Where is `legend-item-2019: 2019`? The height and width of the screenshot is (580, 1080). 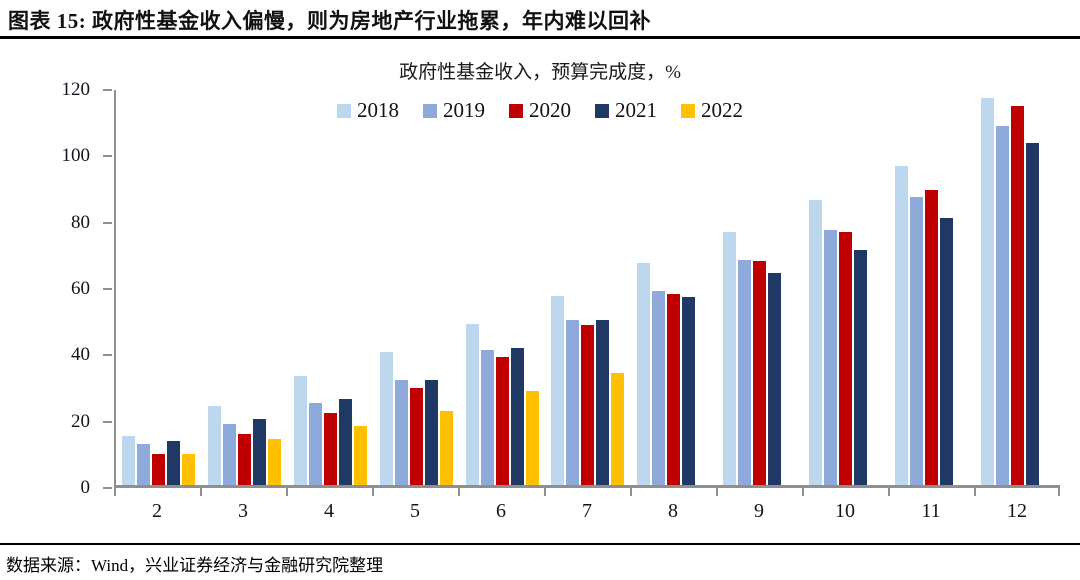
legend-item-2019: 2019 is located at coordinates (454, 110).